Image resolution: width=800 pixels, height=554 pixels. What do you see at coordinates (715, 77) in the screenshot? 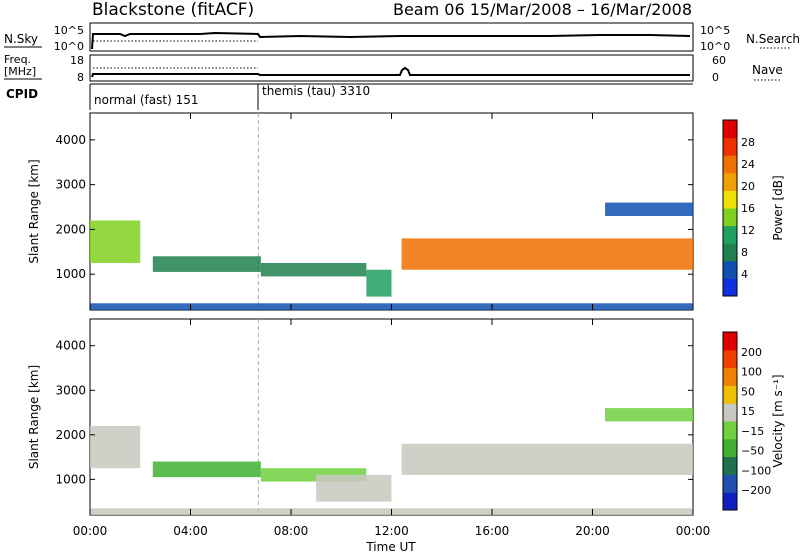
I see `nave-tick-bottom: 0` at bounding box center [715, 77].